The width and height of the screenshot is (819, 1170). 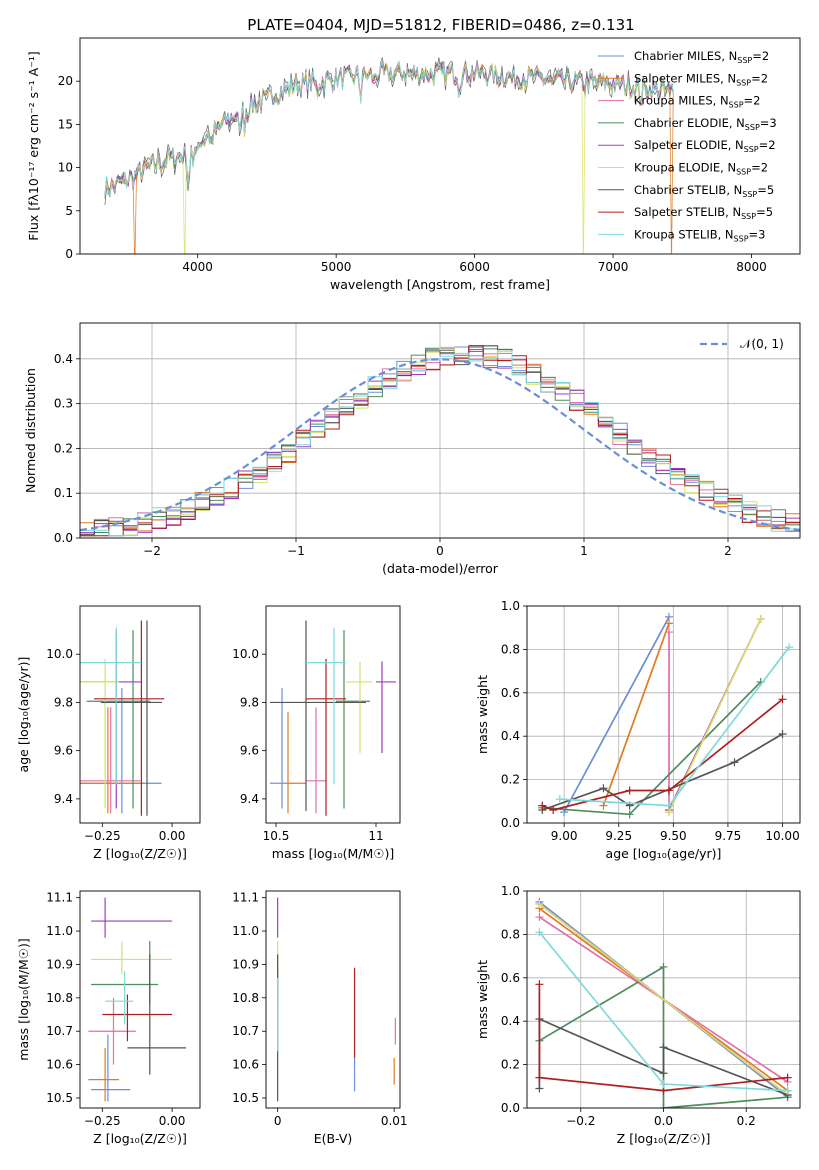 I want to click on x-tick-label: 2, so click(x=728, y=551).